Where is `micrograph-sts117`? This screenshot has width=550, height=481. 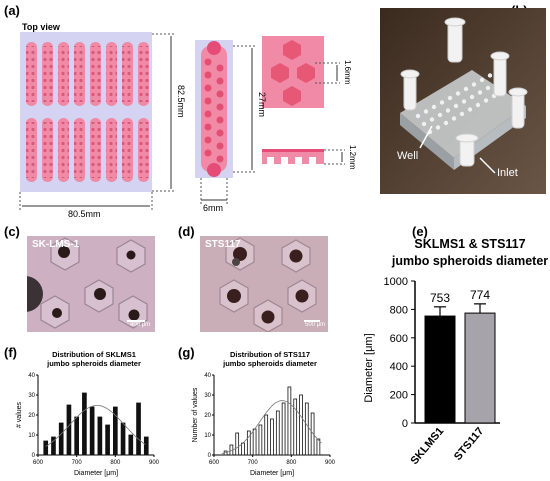 micrograph-sts117 is located at coordinates (264, 284).